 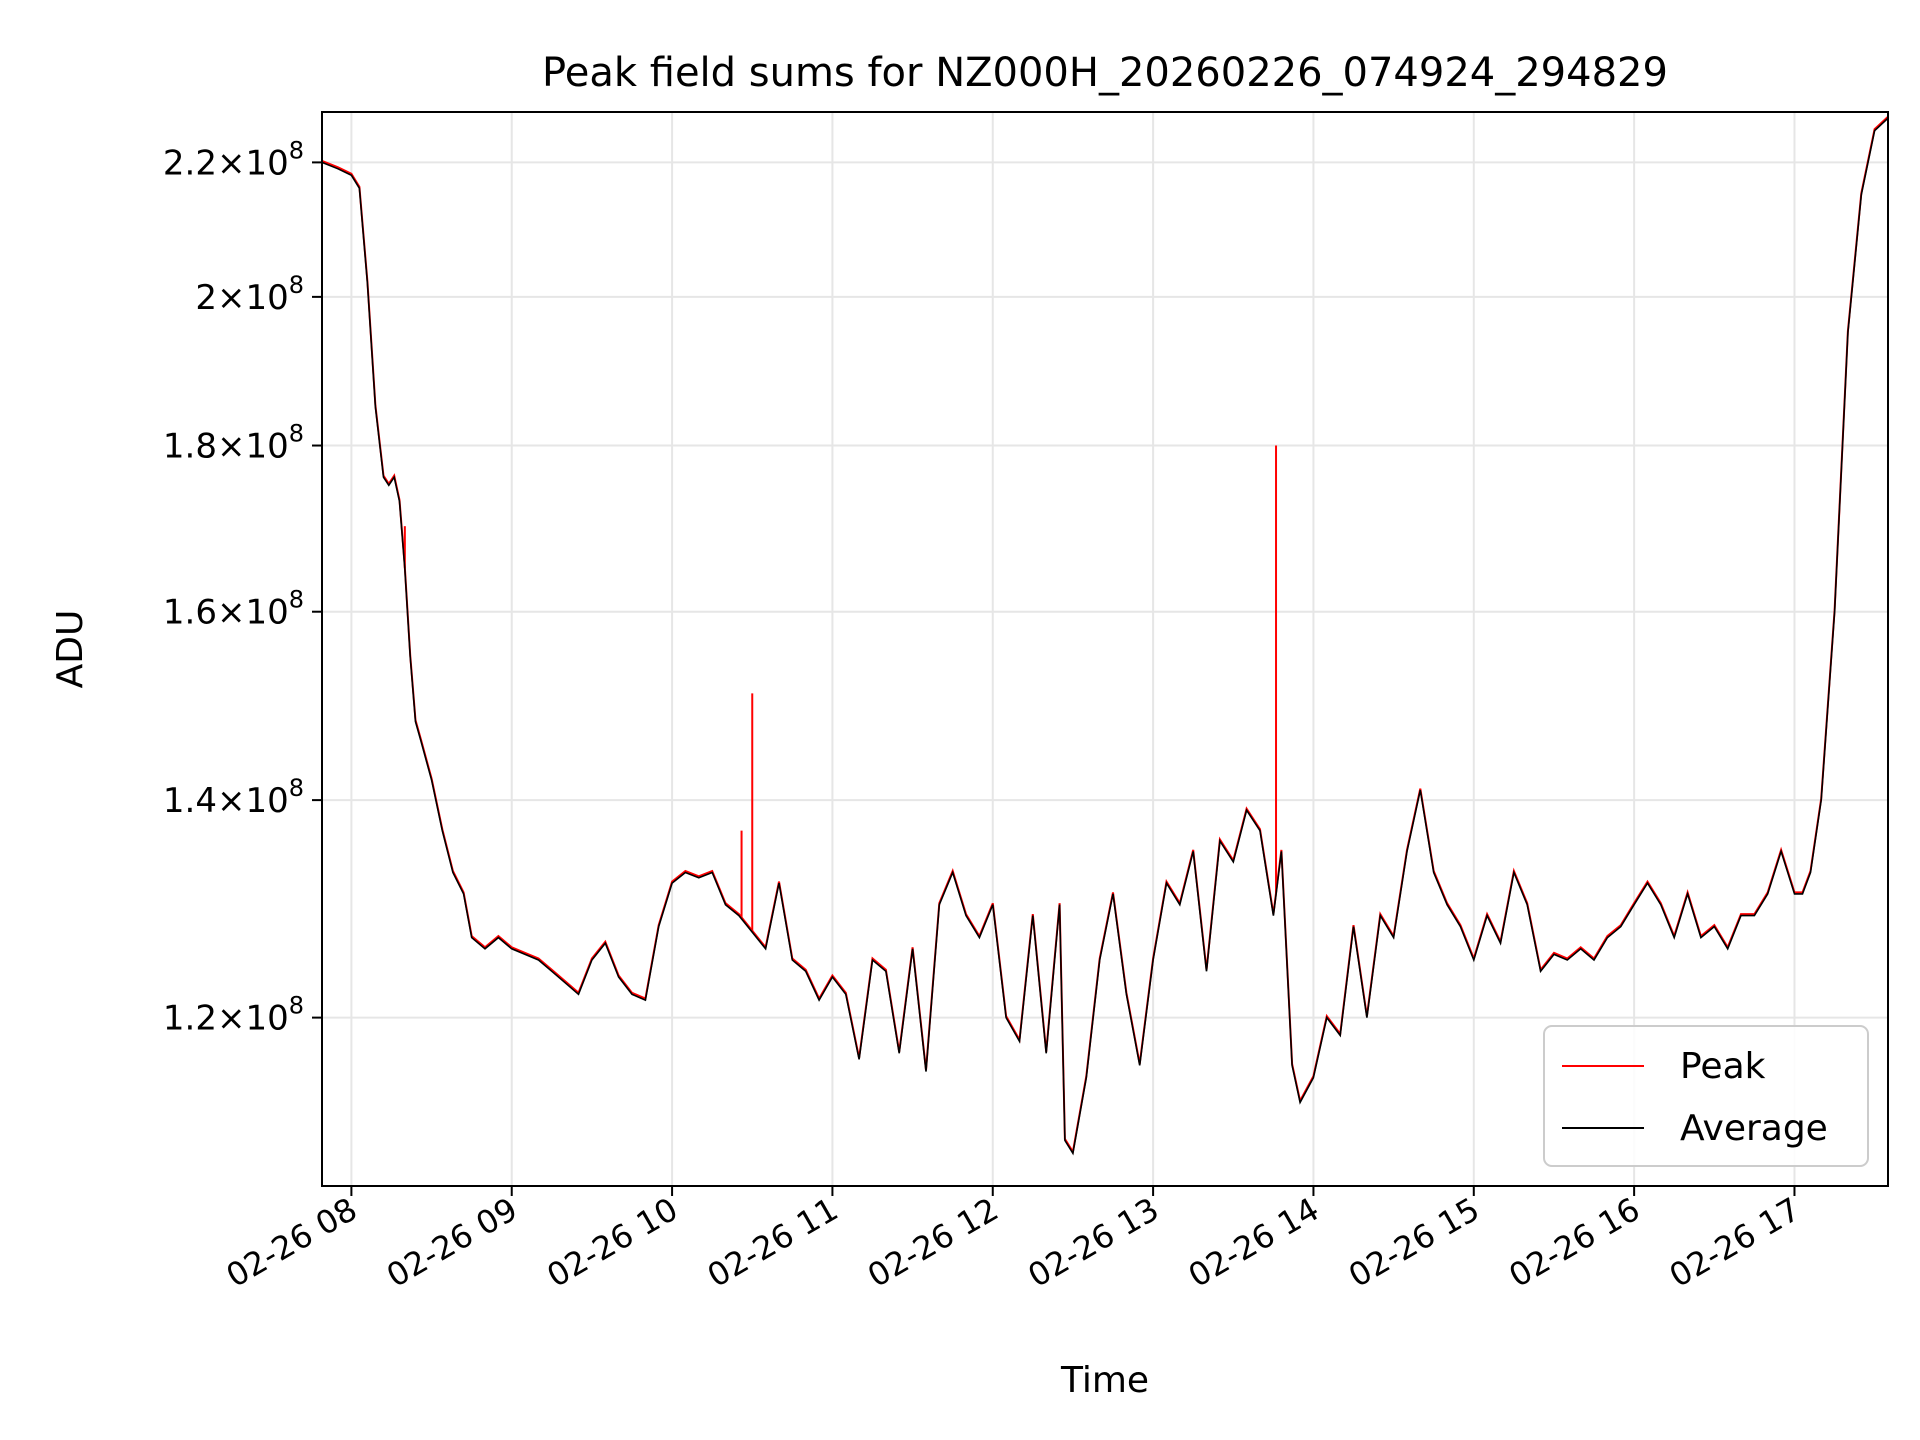 What do you see at coordinates (1754, 1128) in the screenshot?
I see `legend-label-average: Average` at bounding box center [1754, 1128].